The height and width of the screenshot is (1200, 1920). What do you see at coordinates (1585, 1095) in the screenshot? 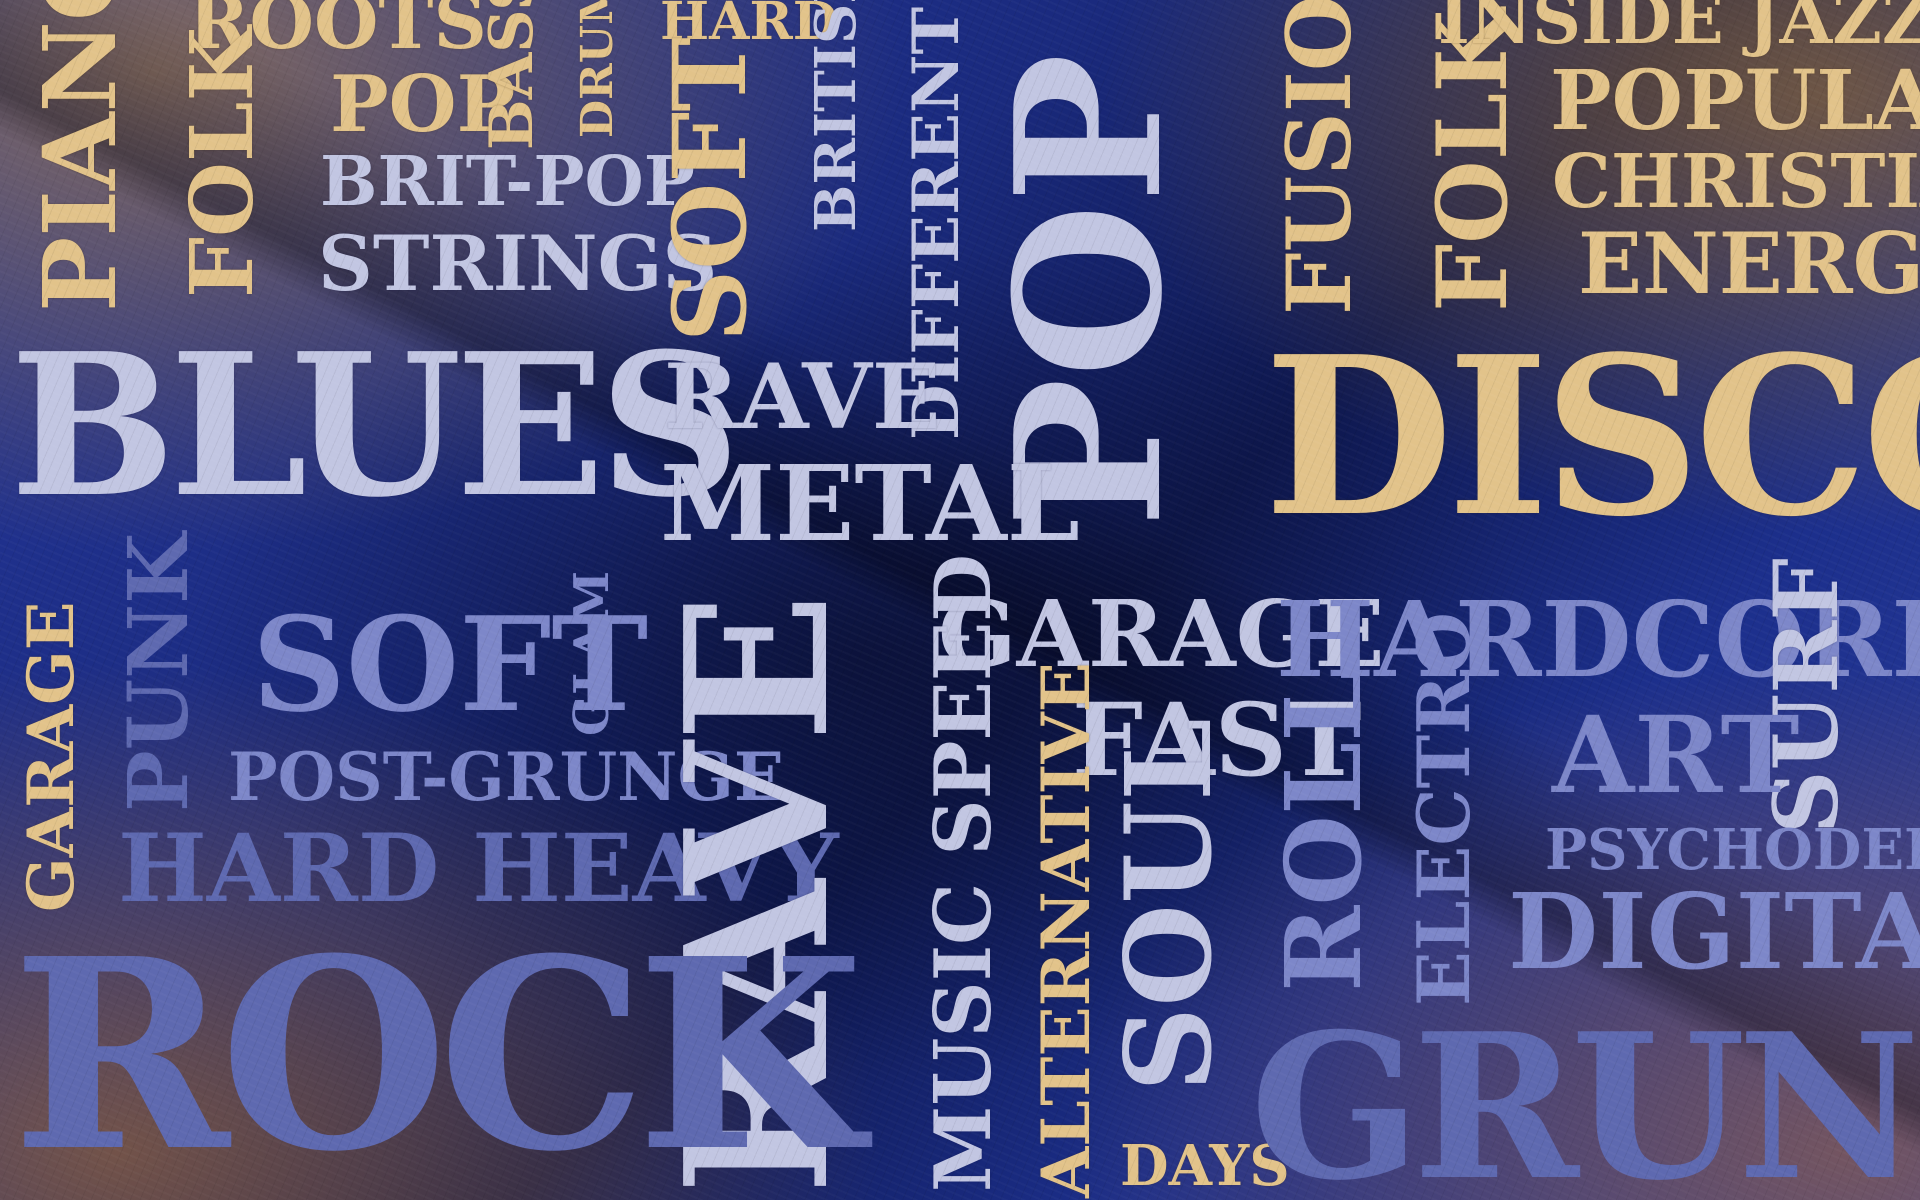
I see `word-grunge: GRUNGE` at bounding box center [1585, 1095].